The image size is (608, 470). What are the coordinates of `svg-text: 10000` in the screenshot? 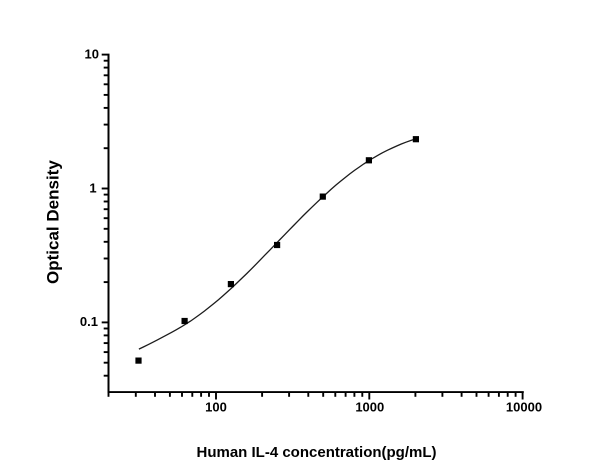 It's located at (524, 407).